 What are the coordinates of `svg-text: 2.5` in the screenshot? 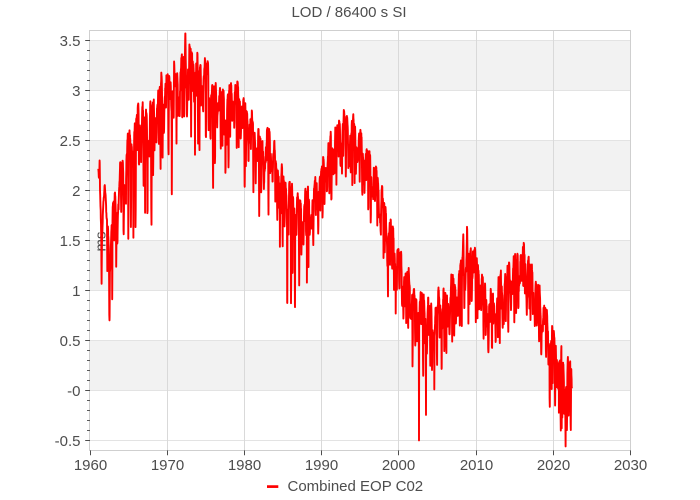 It's located at (70, 141).